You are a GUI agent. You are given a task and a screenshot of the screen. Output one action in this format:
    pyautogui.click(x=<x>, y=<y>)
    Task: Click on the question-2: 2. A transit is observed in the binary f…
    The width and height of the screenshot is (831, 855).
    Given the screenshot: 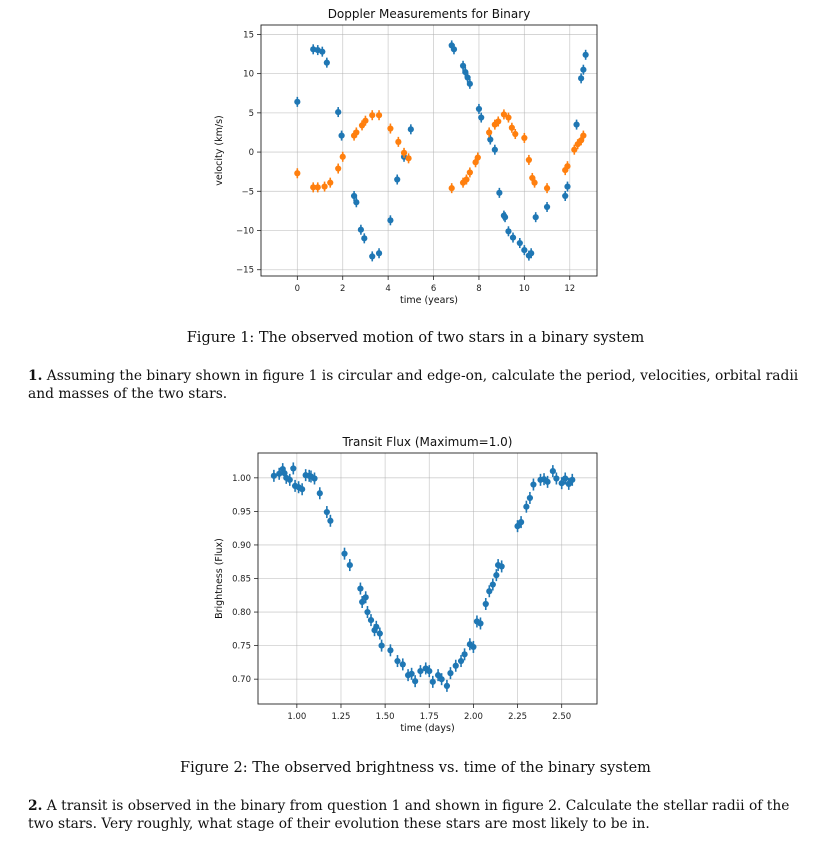 What is the action you would take?
    pyautogui.click(x=423, y=815)
    